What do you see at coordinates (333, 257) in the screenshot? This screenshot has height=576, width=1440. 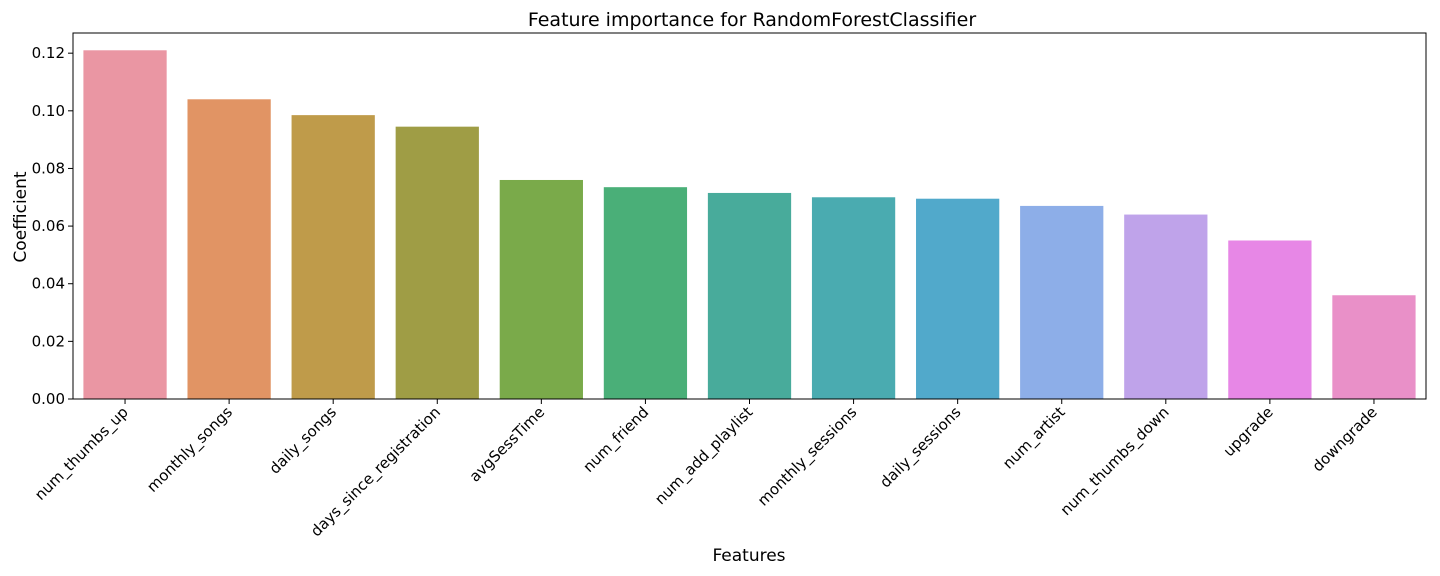 I see `bar-daily_songs` at bounding box center [333, 257].